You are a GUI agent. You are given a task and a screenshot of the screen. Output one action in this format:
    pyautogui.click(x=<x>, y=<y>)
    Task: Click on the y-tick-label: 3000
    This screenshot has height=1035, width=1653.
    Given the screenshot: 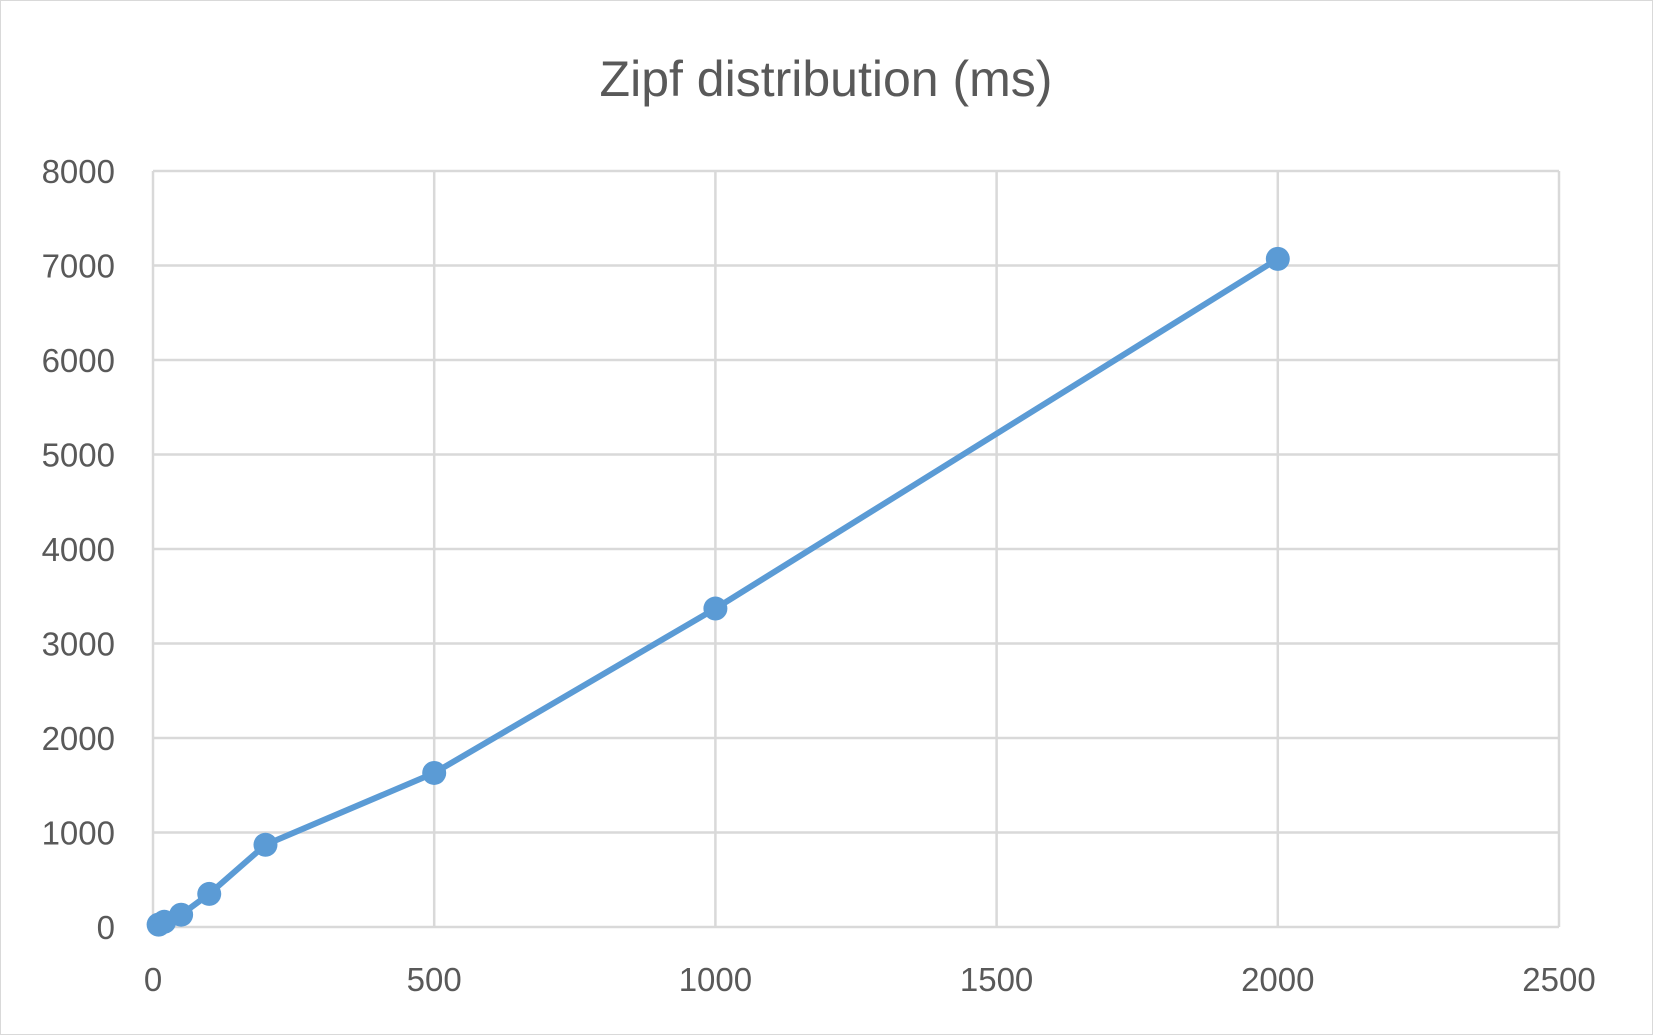 What is the action you would take?
    pyautogui.click(x=78, y=644)
    